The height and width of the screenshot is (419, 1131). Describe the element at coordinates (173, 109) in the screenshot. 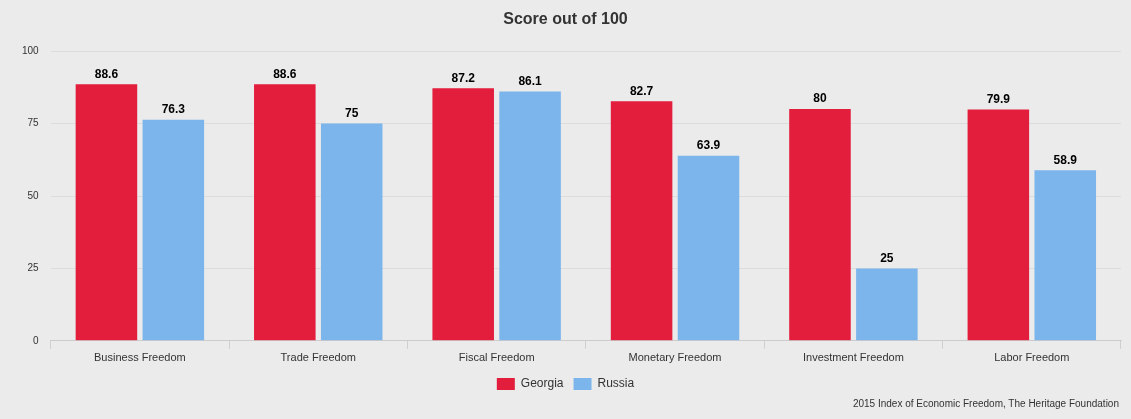

I see `data-label: 76.3` at that location.